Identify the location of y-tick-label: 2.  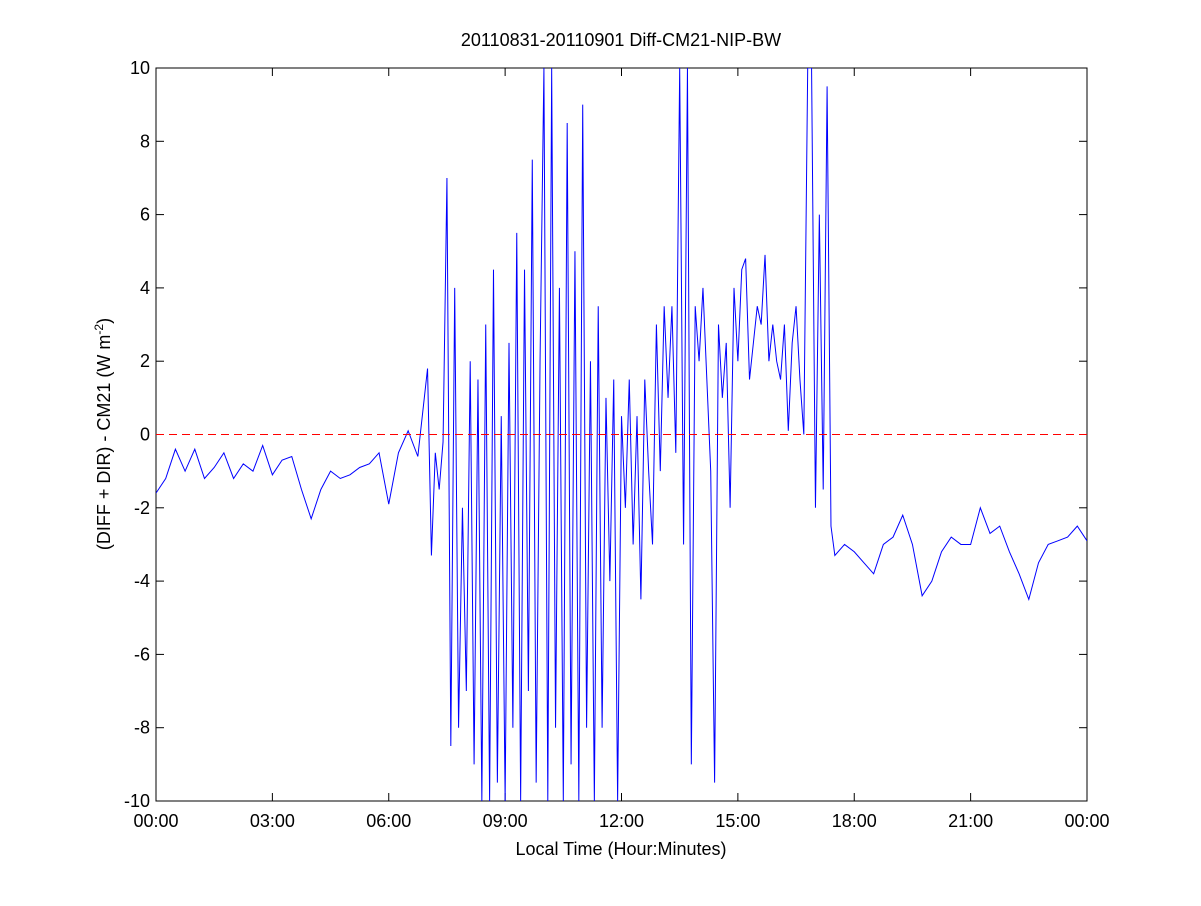
(145, 361).